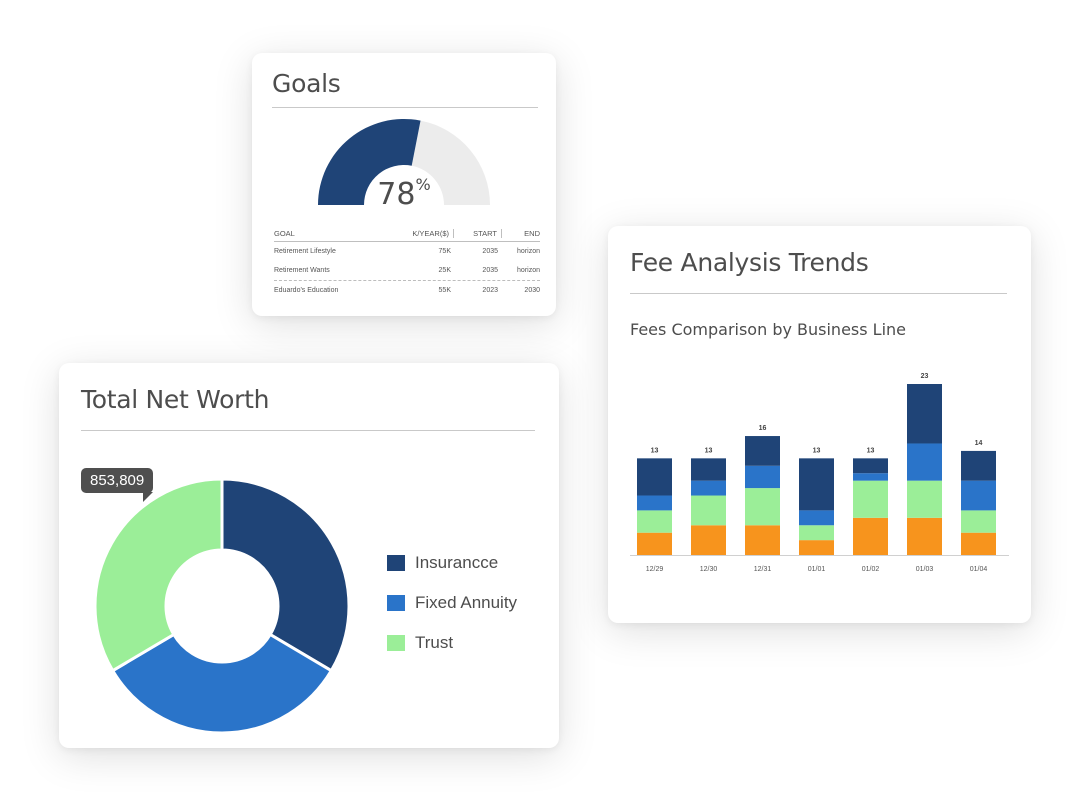 The image size is (1090, 808). I want to click on goal-end: 2030, so click(532, 290).